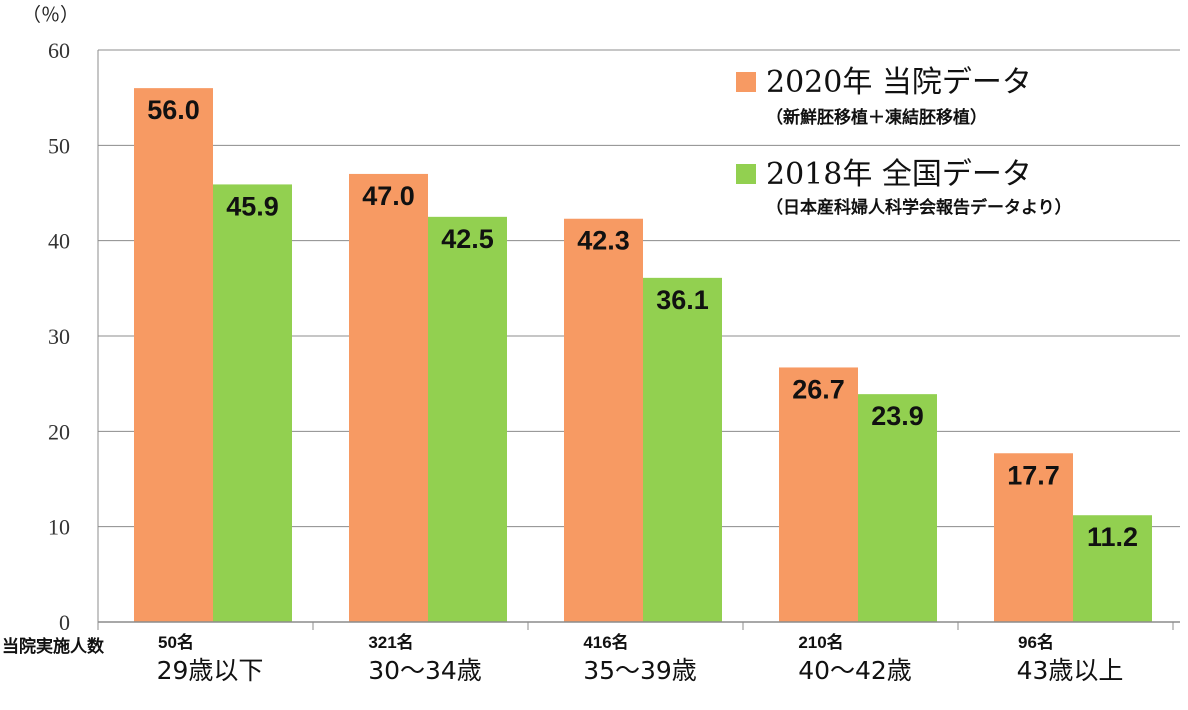 The width and height of the screenshot is (1188, 710). What do you see at coordinates (59, 145) in the screenshot?
I see `y-tick-label: 50` at bounding box center [59, 145].